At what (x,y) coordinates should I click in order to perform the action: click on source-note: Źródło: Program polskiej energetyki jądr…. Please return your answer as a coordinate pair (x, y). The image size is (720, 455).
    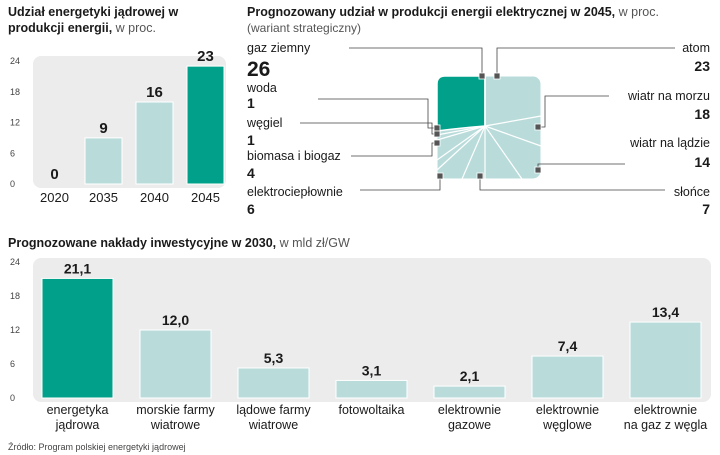
    Looking at the image, I should click on (97, 447).